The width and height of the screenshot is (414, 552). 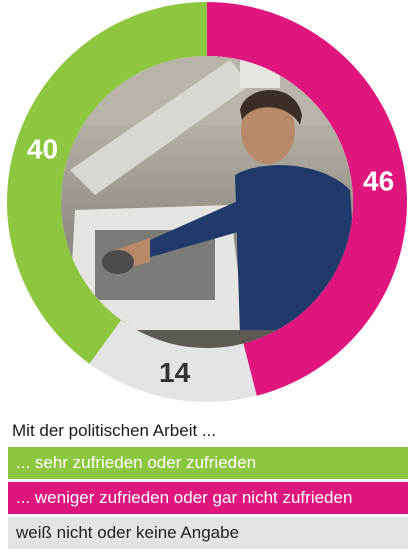 I want to click on legend-item-label: weiß nicht oder keine Angabe, so click(x=128, y=532).